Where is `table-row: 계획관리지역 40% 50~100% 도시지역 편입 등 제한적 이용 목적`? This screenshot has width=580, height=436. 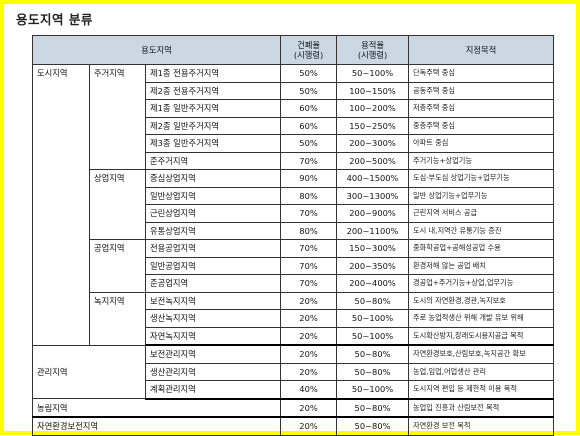
table-row: 계획관리지역 40% 50~100% 도시지역 편입 등 제한적 이용 목적 is located at coordinates (294, 390).